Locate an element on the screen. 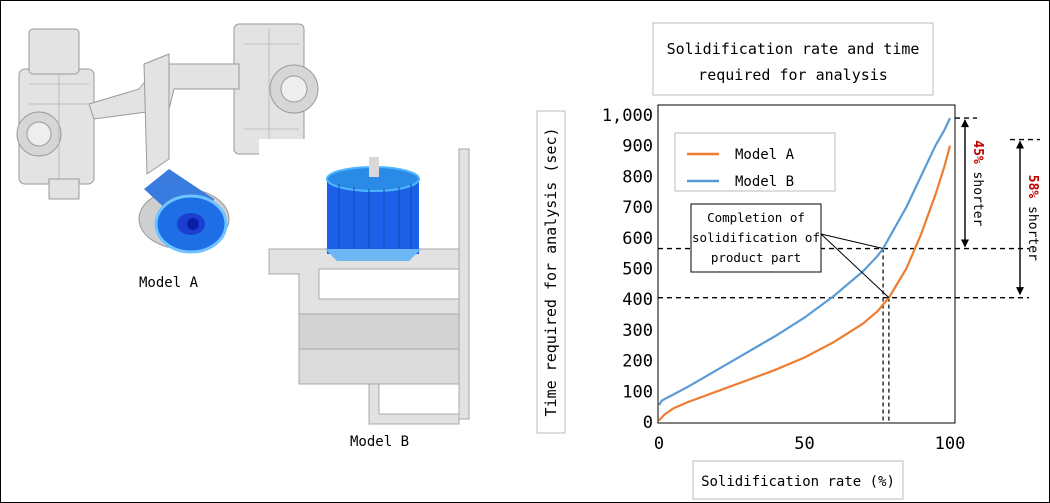  y-ticks: 0 100 200 300 400 500 600 700 800 900 1,000 is located at coordinates (627, 269).